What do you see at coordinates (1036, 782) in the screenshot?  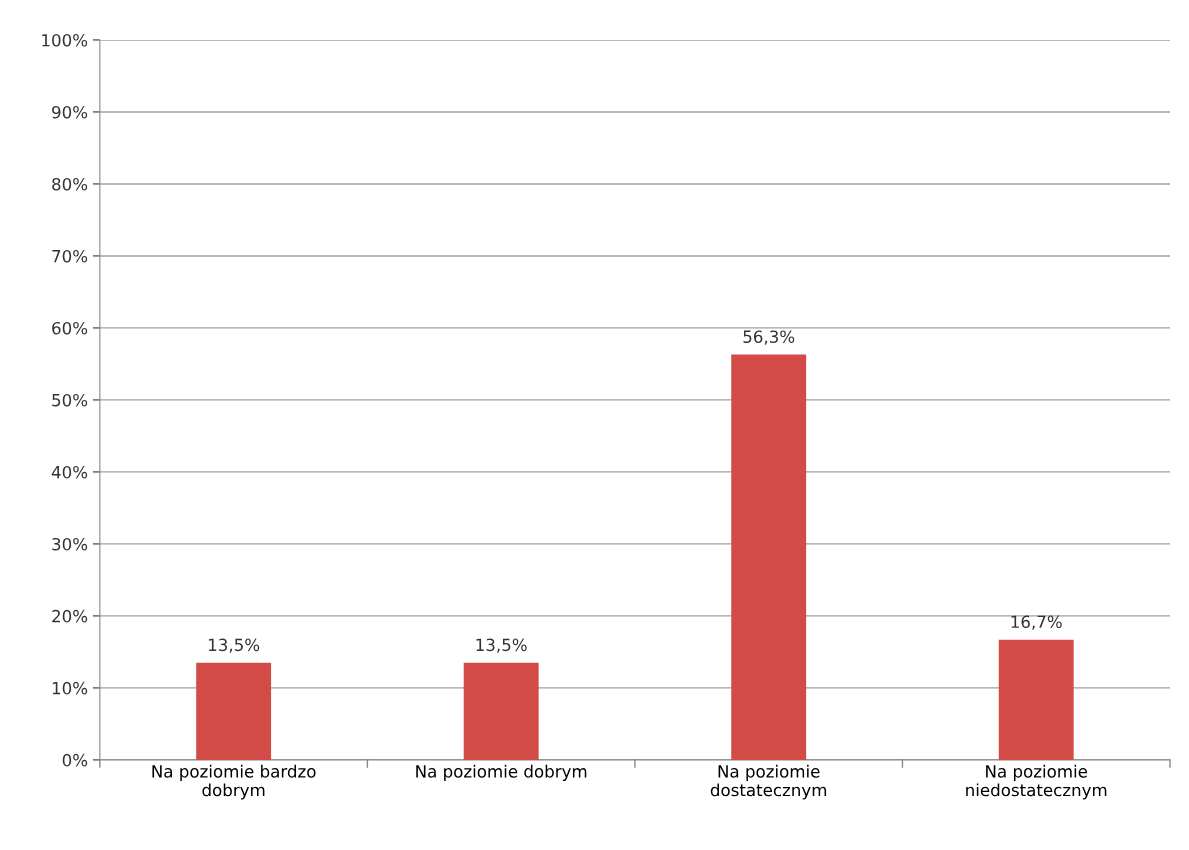 I see `x-tick-label: Na poziomie niedostatecznym` at bounding box center [1036, 782].